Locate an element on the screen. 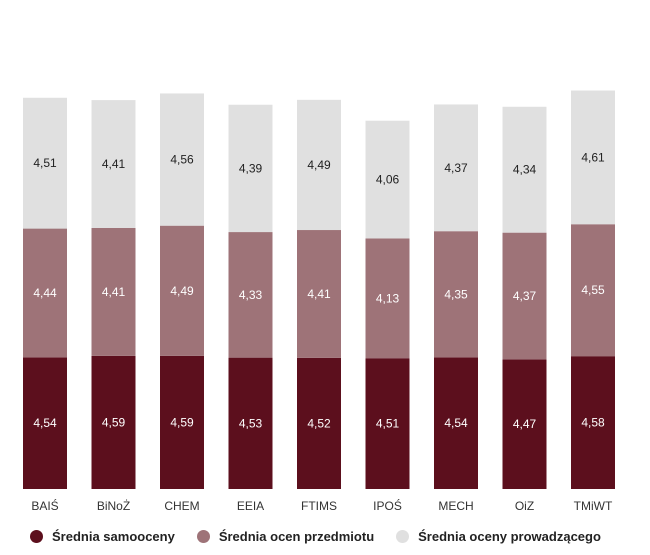 This screenshot has width=650, height=555. data-label: 4,35 is located at coordinates (456, 294).